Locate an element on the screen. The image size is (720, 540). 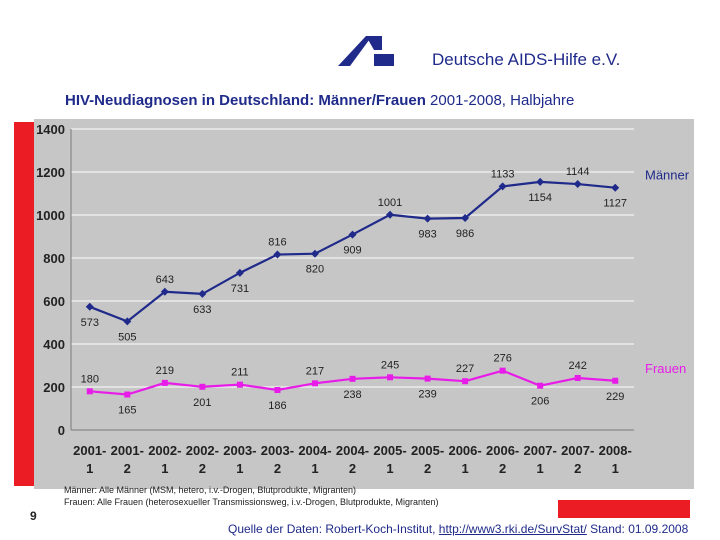
decorative-red-bar-right is located at coordinates (624, 509).